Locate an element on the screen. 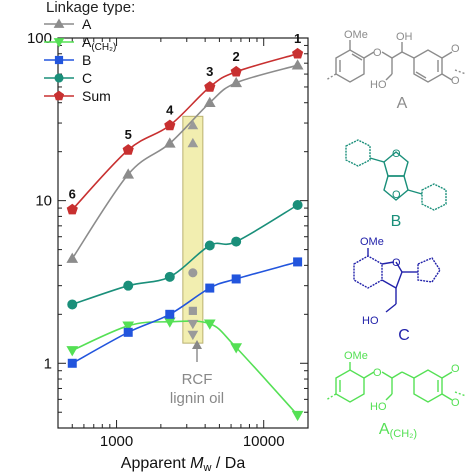  structure-a-ho: HO is located at coordinates (378, 85).